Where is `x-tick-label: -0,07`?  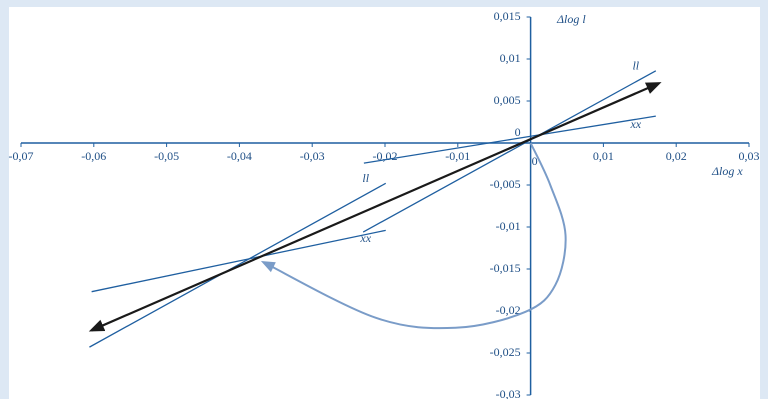 x-tick-label: -0,07 is located at coordinates (21, 156).